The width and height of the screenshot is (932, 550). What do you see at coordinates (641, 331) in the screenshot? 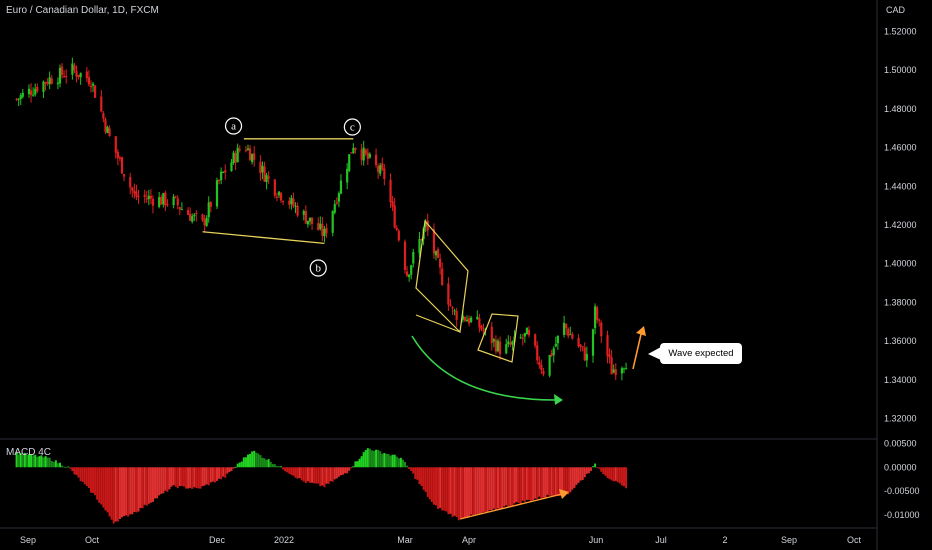
I see `expected-wave-arrowhead` at bounding box center [641, 331].